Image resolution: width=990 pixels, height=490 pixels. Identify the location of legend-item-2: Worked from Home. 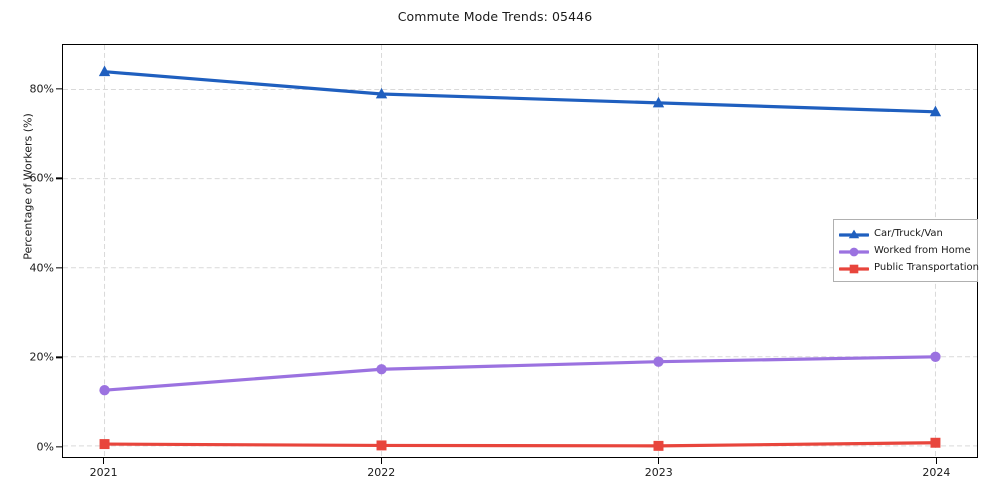
(904, 250).